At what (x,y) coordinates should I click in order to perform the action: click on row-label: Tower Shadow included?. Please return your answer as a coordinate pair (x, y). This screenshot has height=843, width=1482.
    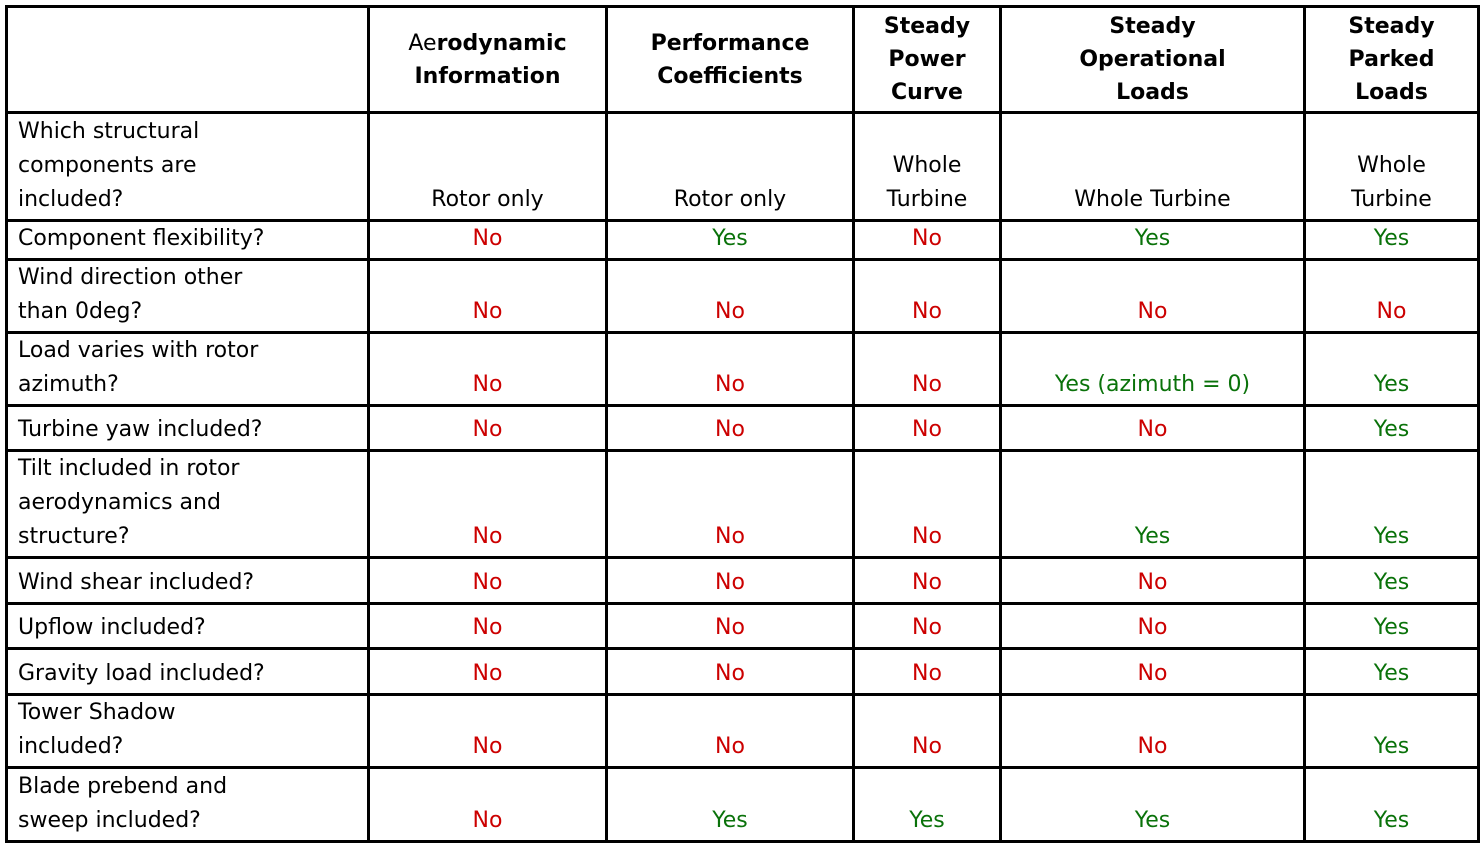
    Looking at the image, I should click on (187, 731).